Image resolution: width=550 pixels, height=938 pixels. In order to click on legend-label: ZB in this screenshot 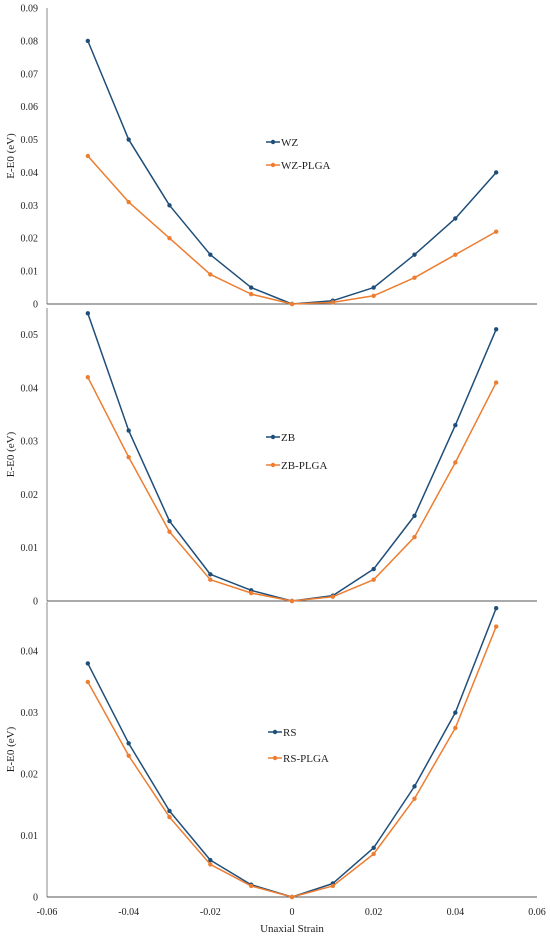, I will do `click(288, 438)`.